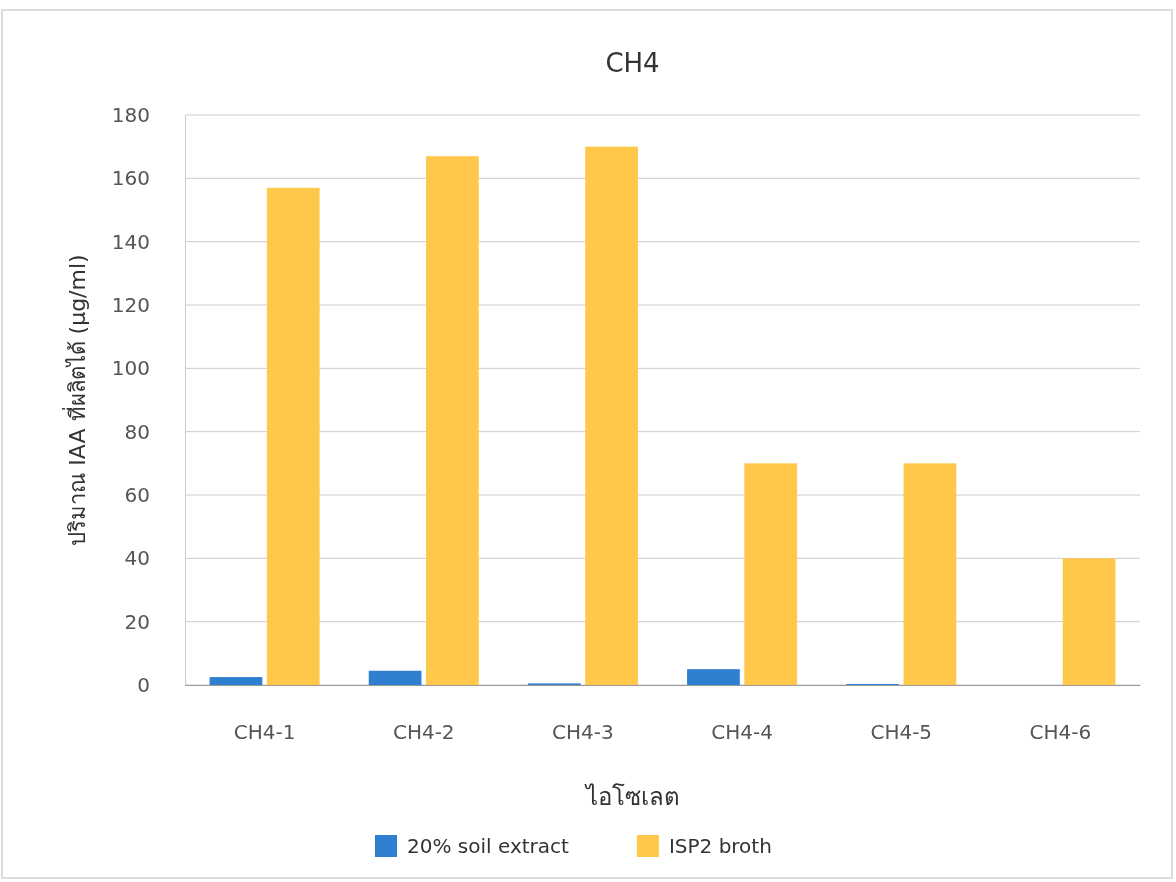 The height and width of the screenshot is (882, 1176). I want to click on y-tick-label: 20, so click(137, 621).